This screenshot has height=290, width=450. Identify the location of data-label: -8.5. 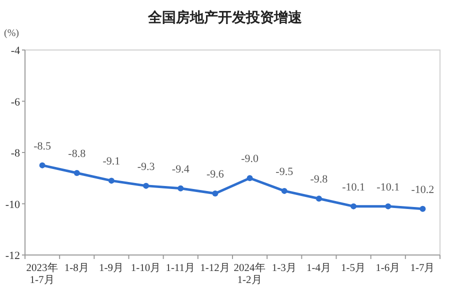
(43, 146).